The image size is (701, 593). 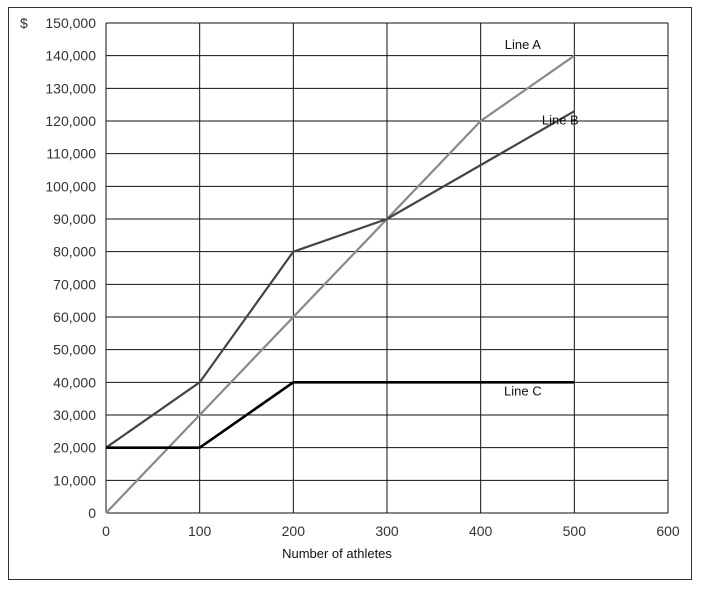 What do you see at coordinates (200, 531) in the screenshot?
I see `x-tick-label: 100` at bounding box center [200, 531].